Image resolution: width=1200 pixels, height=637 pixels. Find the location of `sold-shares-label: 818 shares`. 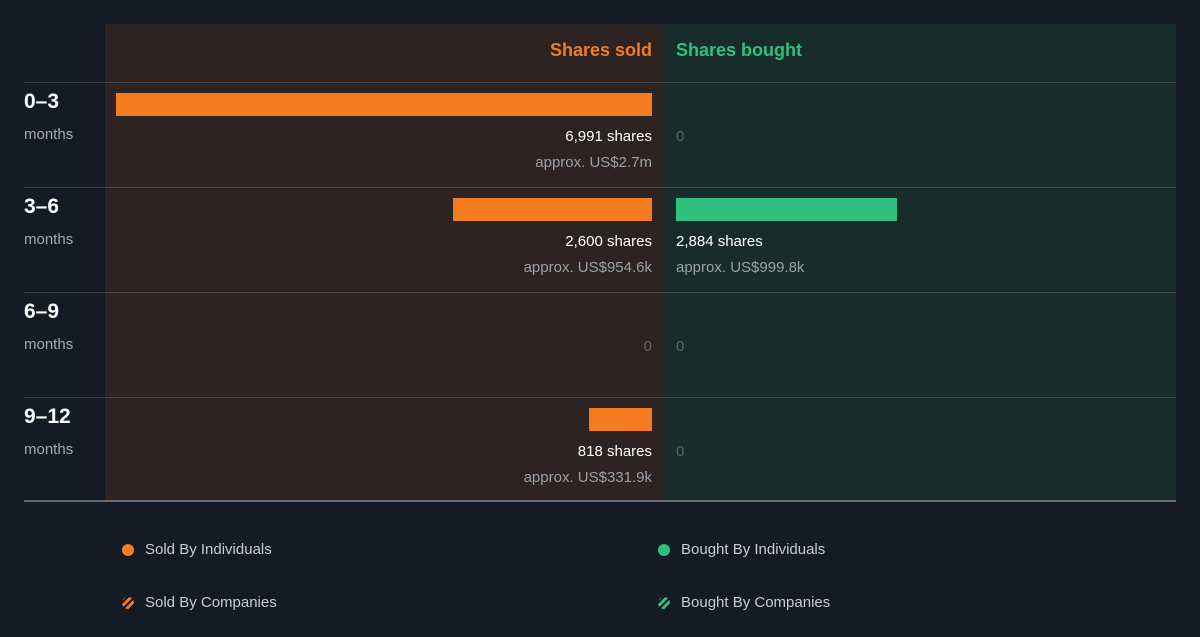

sold-shares-label: 818 shares is located at coordinates (614, 451).